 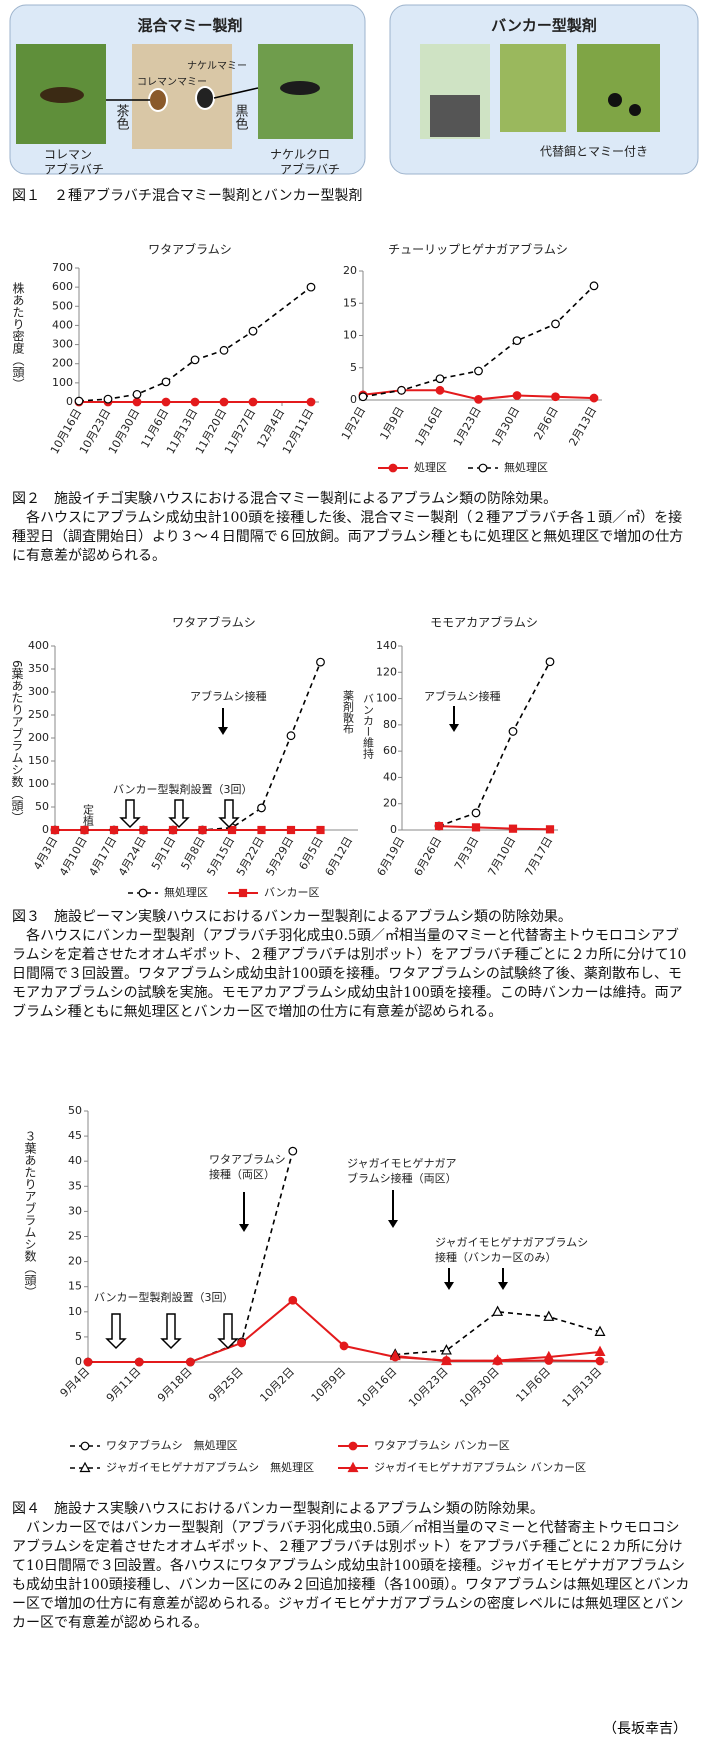 What do you see at coordinates (172, 82) in the screenshot?
I see `photo-label: コレマンマミー` at bounding box center [172, 82].